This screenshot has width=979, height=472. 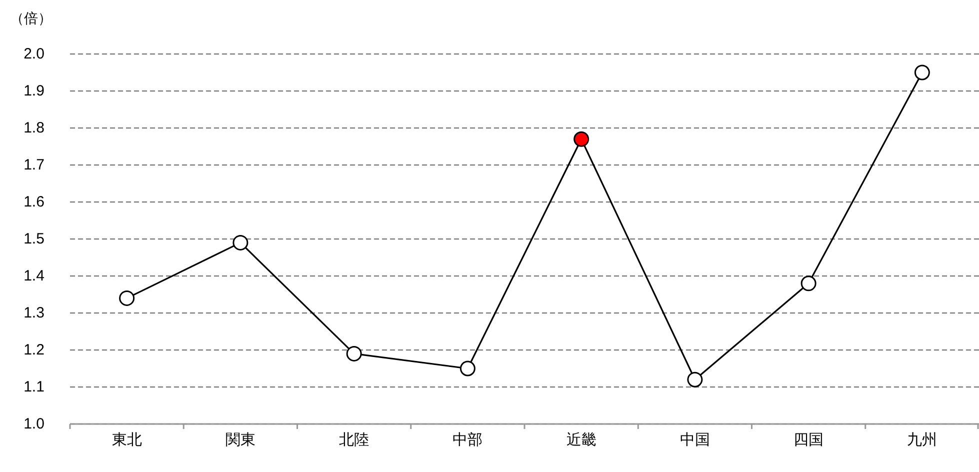 What do you see at coordinates (34, 313) in the screenshot?
I see `y-tick-label: 1.3` at bounding box center [34, 313].